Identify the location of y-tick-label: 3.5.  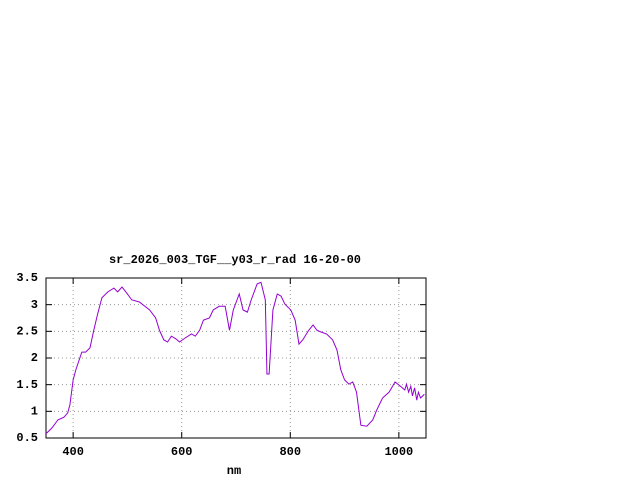
(27, 278).